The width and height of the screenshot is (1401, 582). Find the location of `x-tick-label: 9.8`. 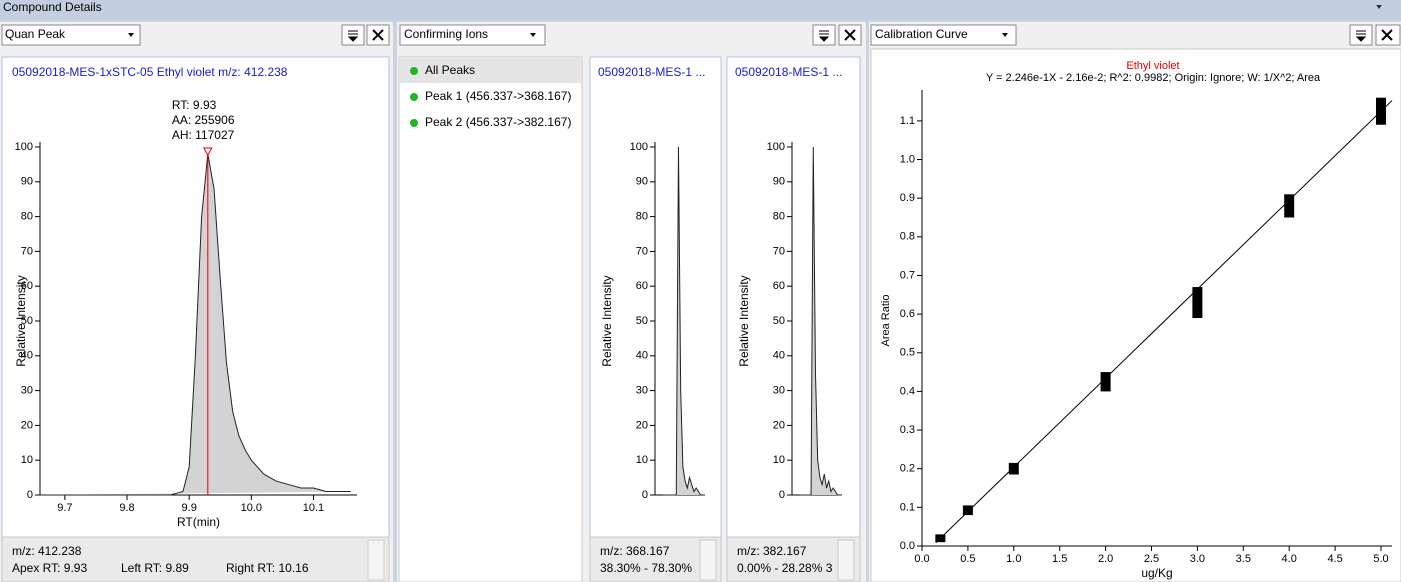

x-tick-label: 9.8 is located at coordinates (126, 508).